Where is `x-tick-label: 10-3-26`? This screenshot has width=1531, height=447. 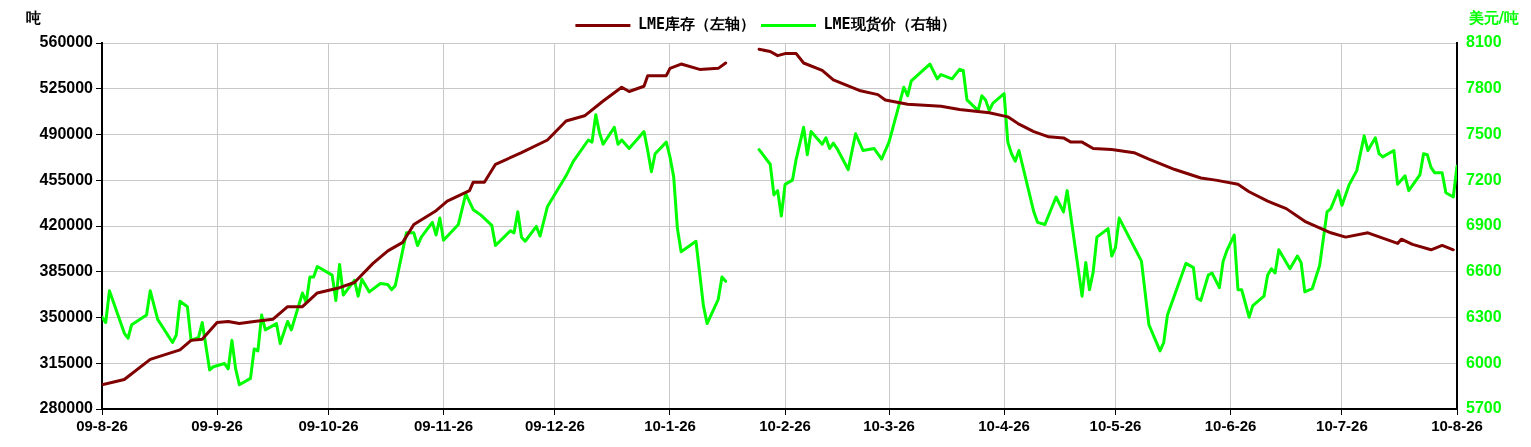 x-tick-label: 10-3-26 is located at coordinates (889, 426).